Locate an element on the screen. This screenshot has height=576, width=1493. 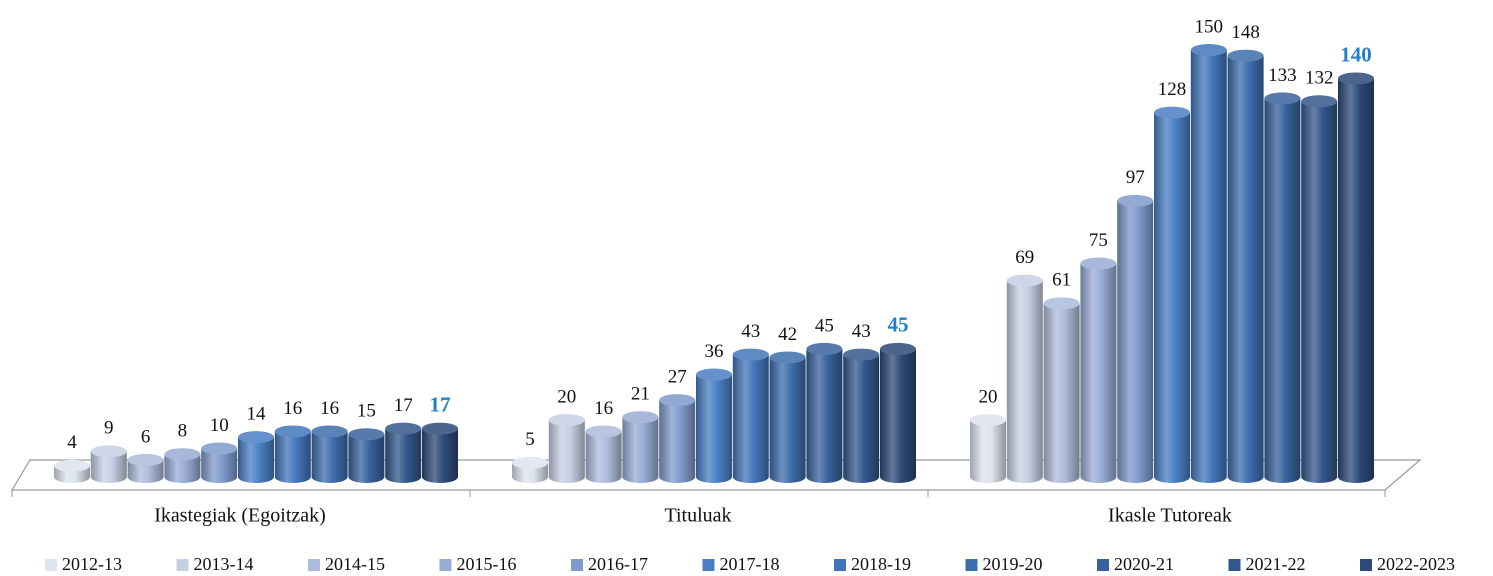
legend-label: 2016-17 is located at coordinates (618, 564).